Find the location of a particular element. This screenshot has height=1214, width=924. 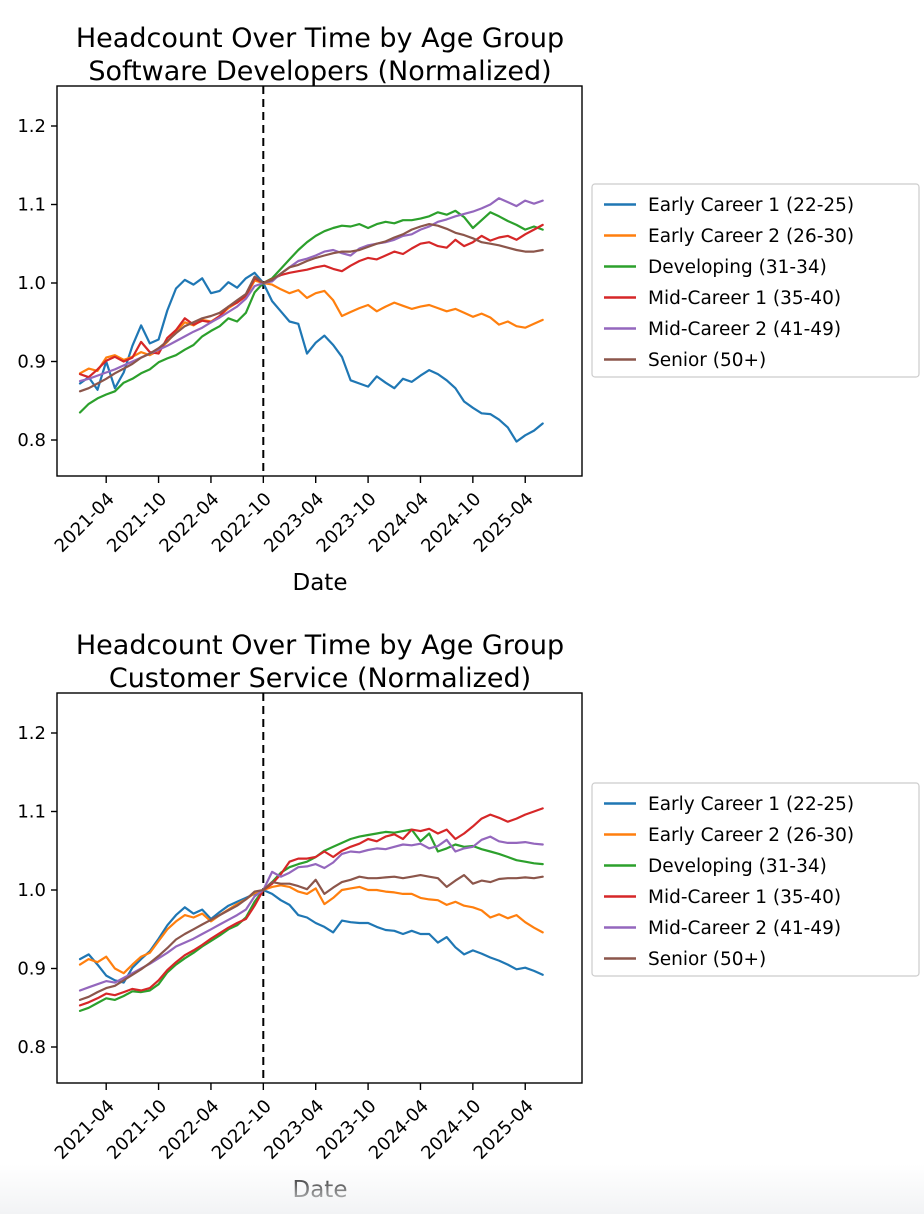

chart-subtitle: Software Developers (Normalized) is located at coordinates (319, 71).